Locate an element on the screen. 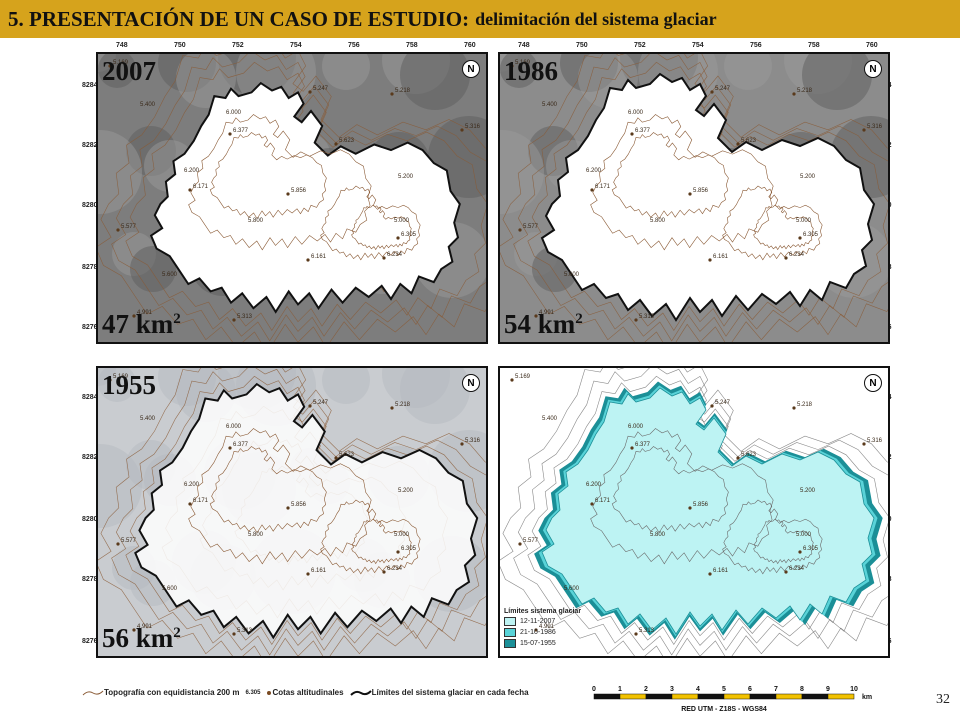  panel-area: 54 km2 is located at coordinates (543, 324).